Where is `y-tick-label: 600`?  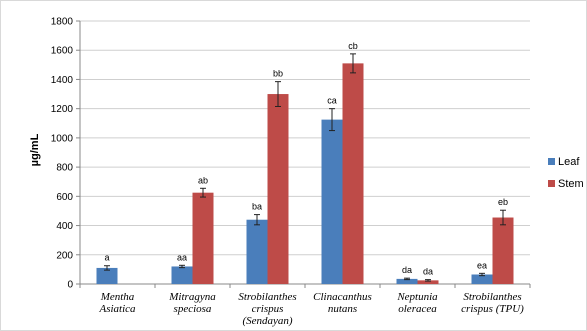 y-tick-label: 600 is located at coordinates (64, 197).